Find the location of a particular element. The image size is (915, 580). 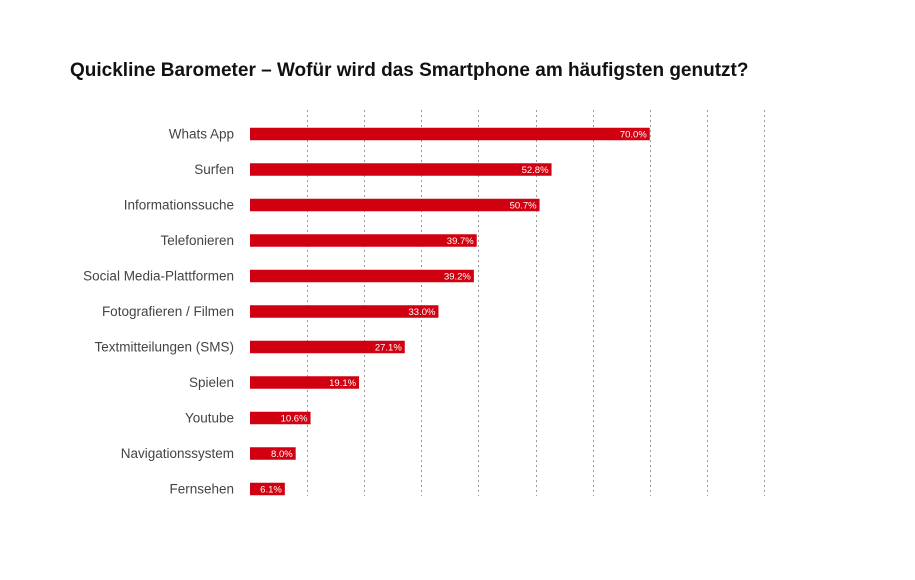

category-label: Spielen is located at coordinates (211, 382).